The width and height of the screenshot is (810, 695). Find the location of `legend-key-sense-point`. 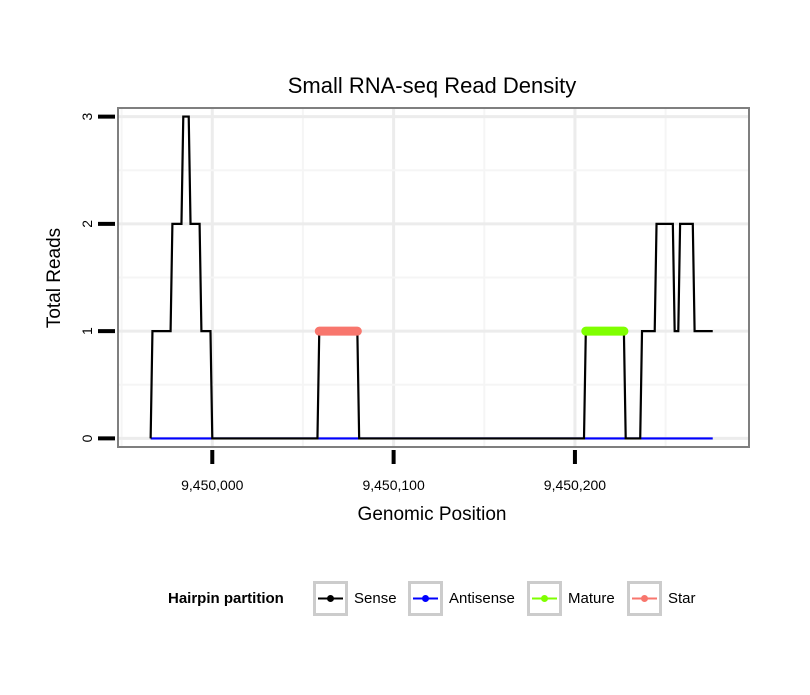

legend-key-sense-point is located at coordinates (330, 598).